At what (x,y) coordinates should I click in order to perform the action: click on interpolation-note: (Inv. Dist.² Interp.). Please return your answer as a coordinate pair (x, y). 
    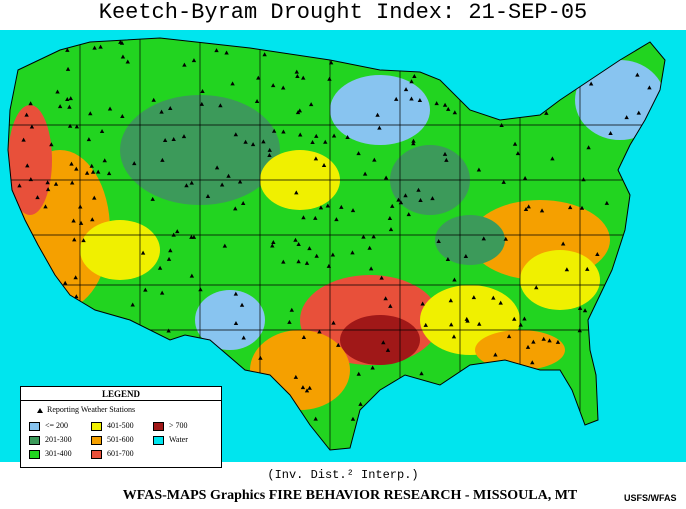
    Looking at the image, I should click on (343, 475).